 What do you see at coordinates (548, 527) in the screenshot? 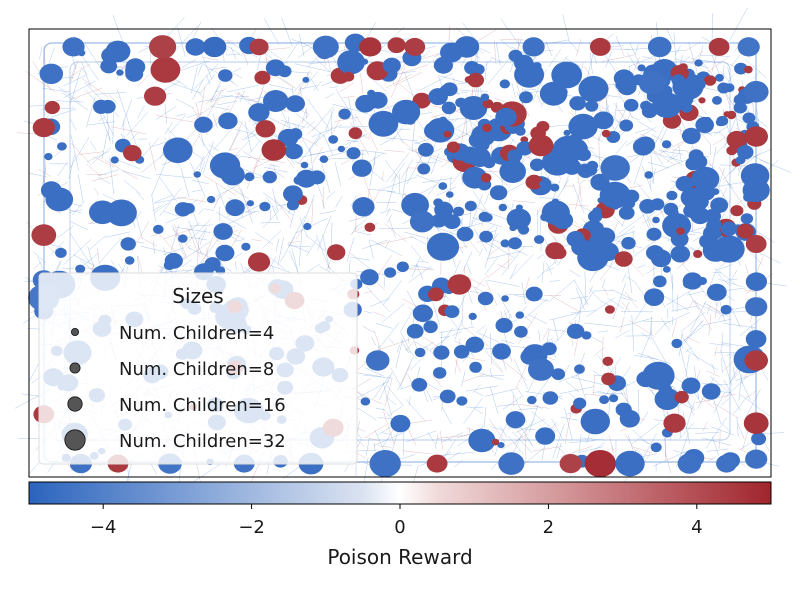
I see `colorbar-tick-label-3: 2` at bounding box center [548, 527].